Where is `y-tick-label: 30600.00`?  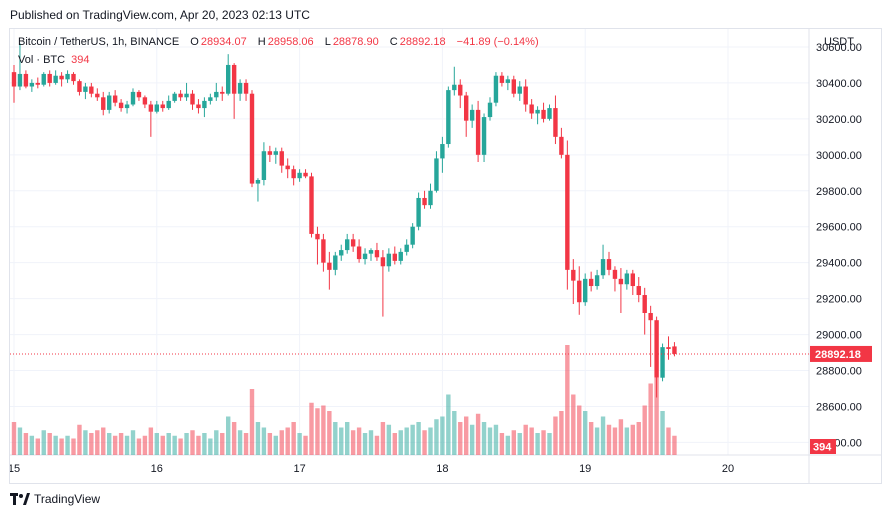
y-tick-label: 30600.00 is located at coordinates (839, 48).